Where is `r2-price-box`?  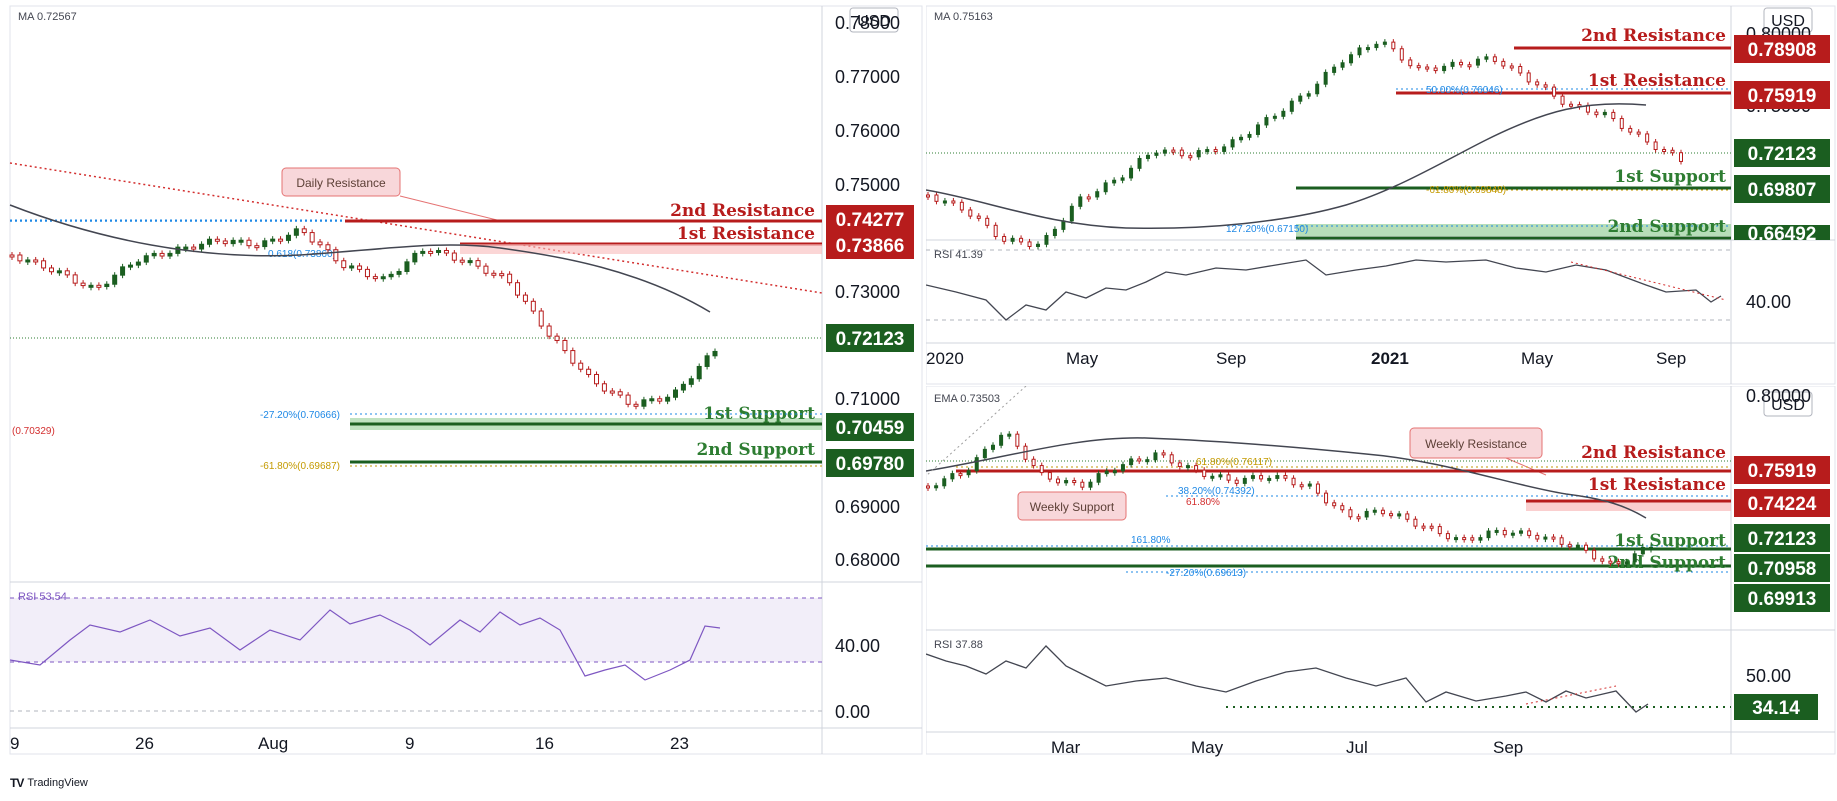 r2-price-box is located at coordinates (1782, 49).